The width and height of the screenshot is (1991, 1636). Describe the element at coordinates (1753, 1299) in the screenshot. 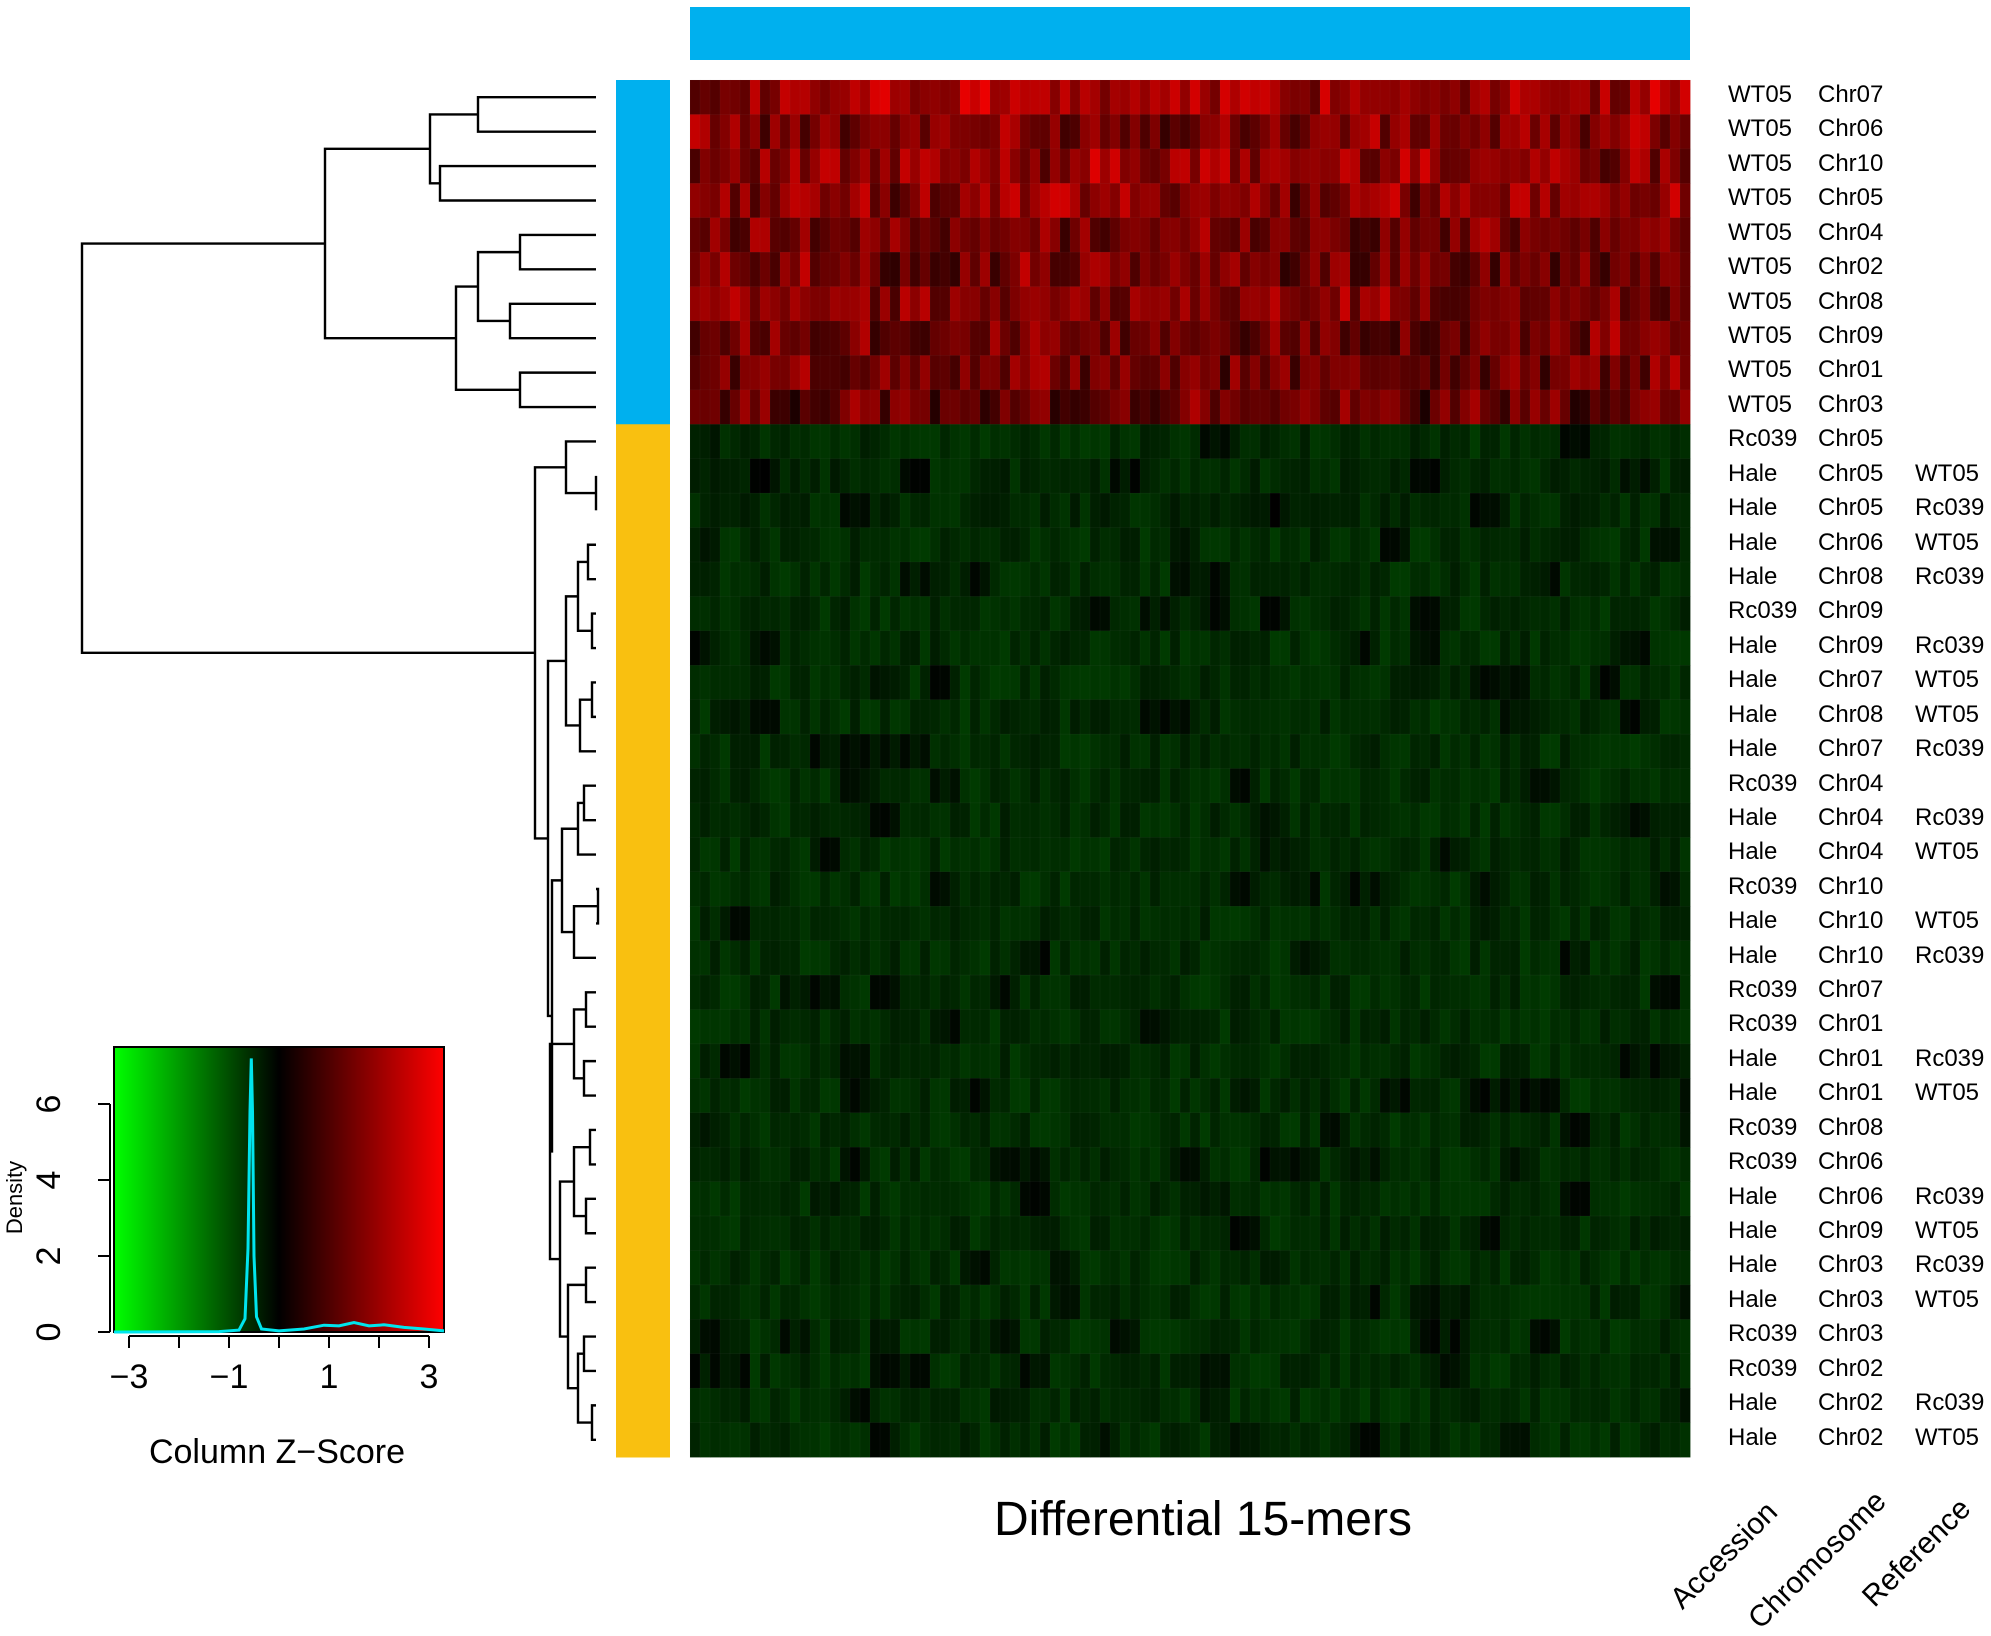

I see `row-label-accession: Hale` at that location.